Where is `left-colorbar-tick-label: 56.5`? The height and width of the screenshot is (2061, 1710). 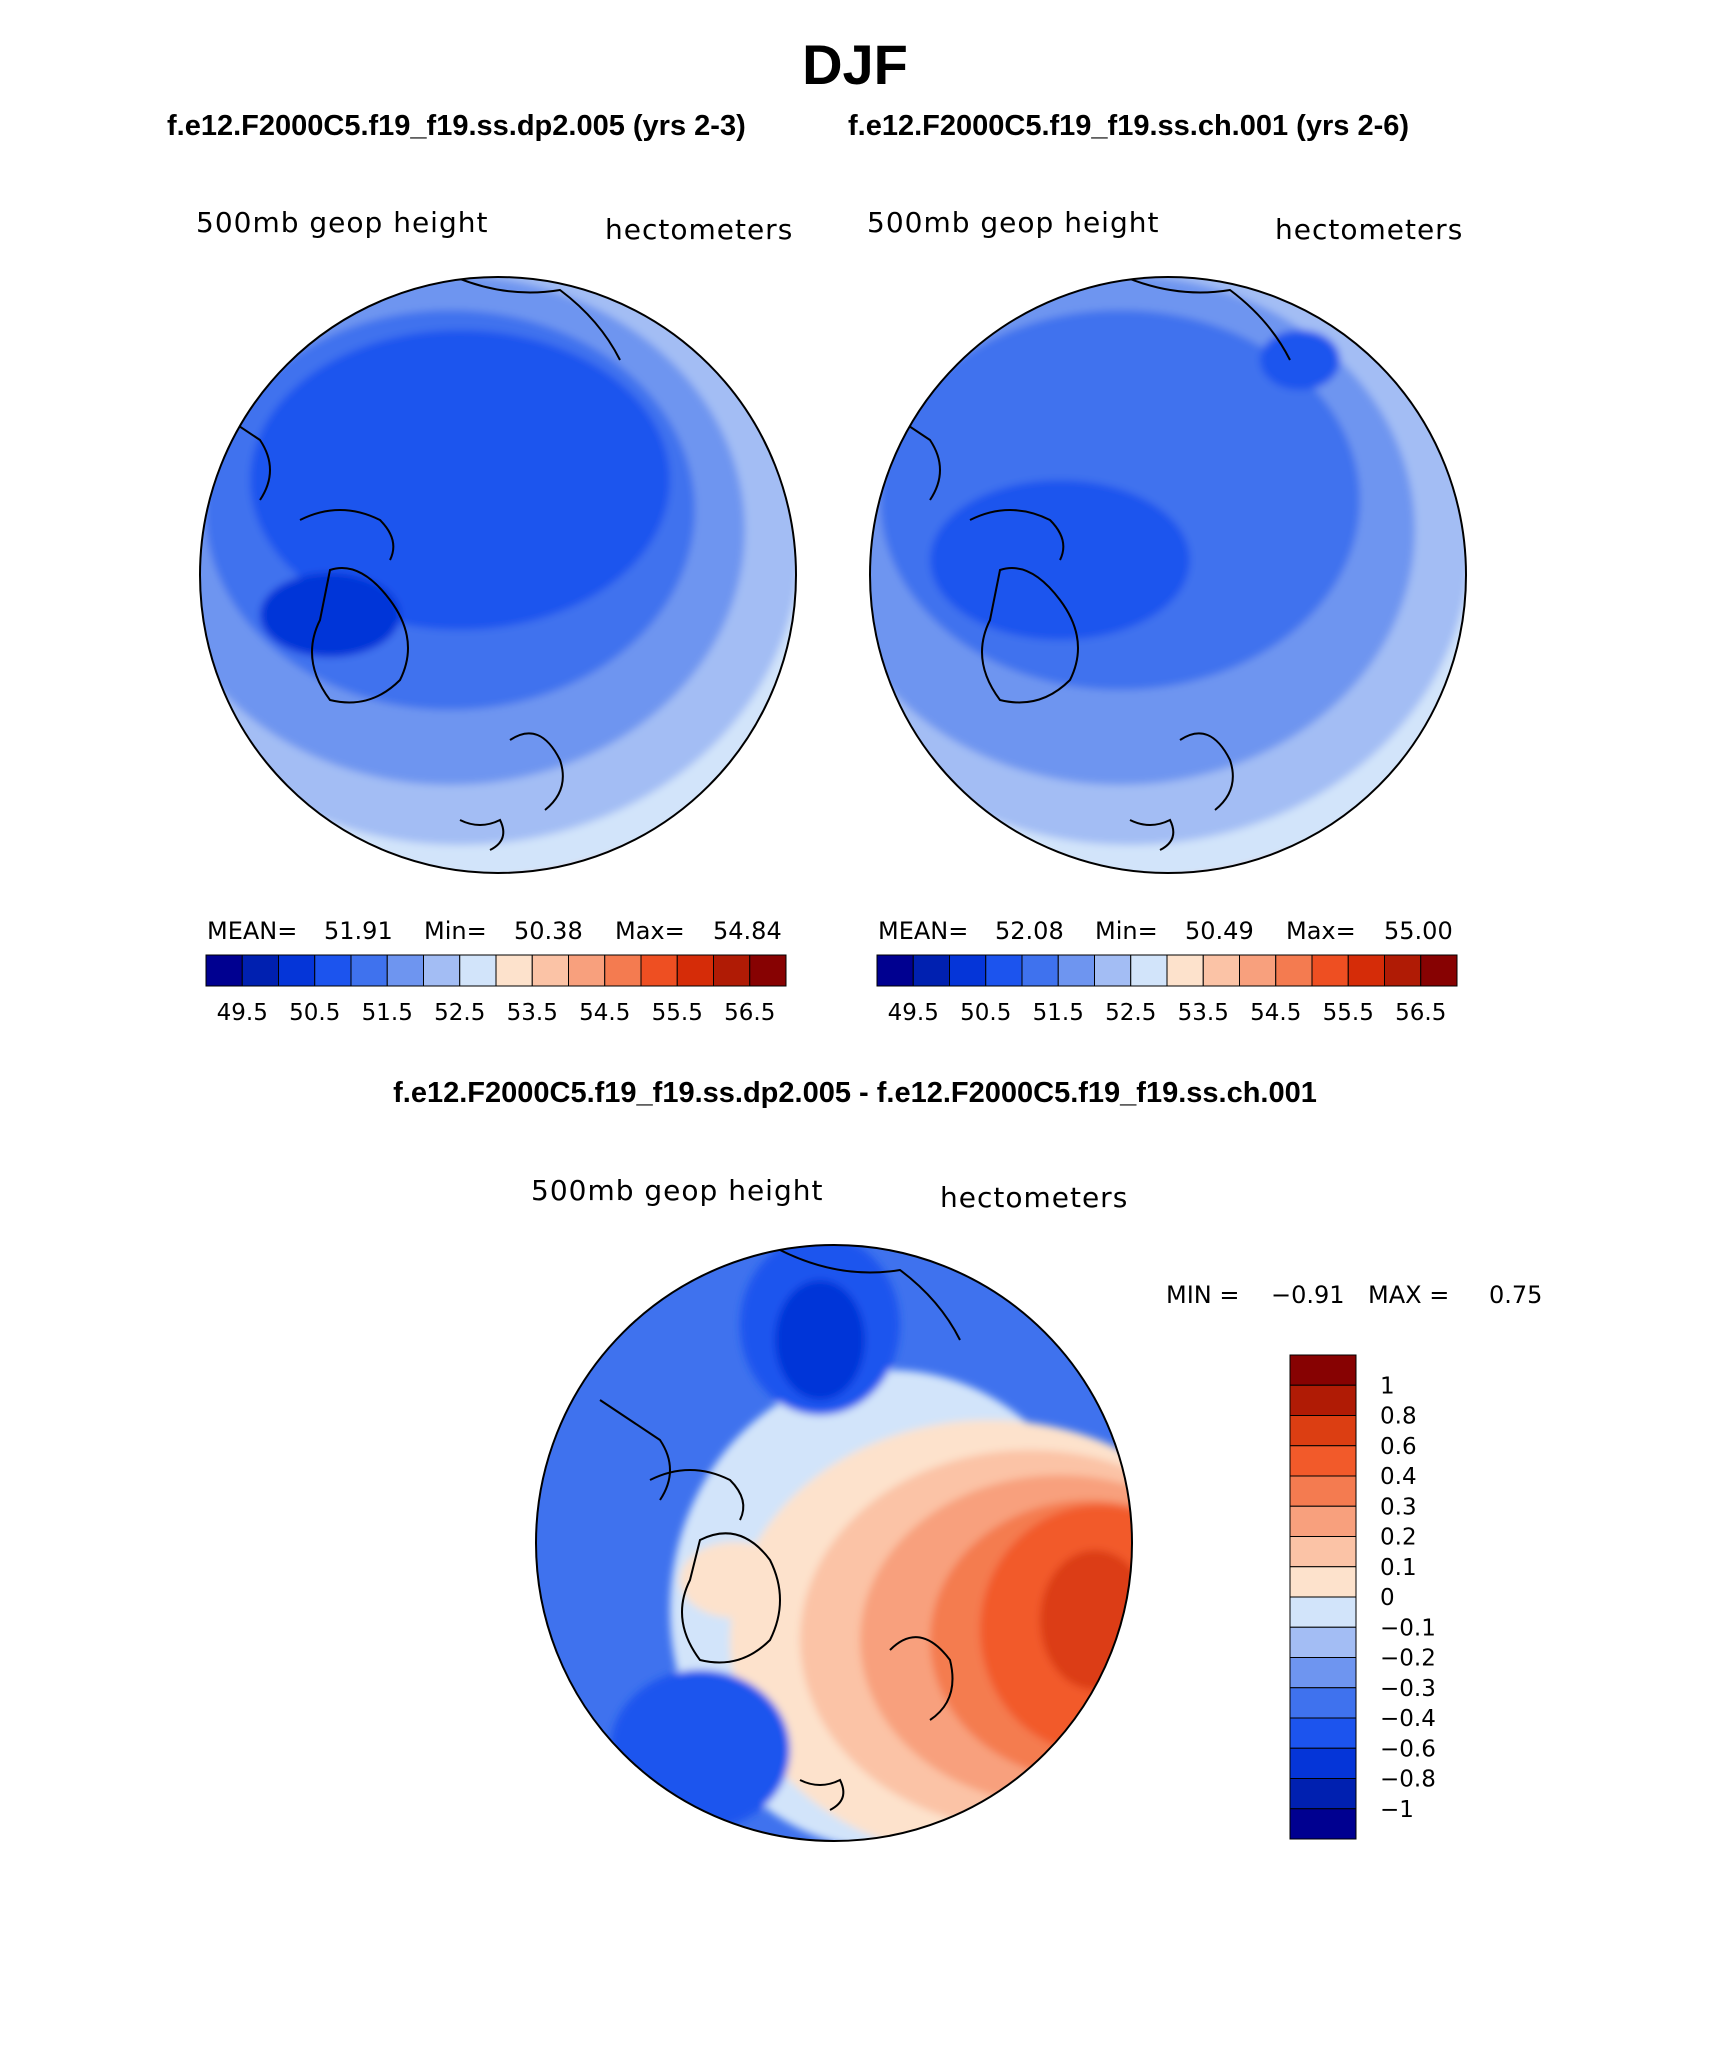
left-colorbar-tick-label: 56.5 is located at coordinates (749, 1013).